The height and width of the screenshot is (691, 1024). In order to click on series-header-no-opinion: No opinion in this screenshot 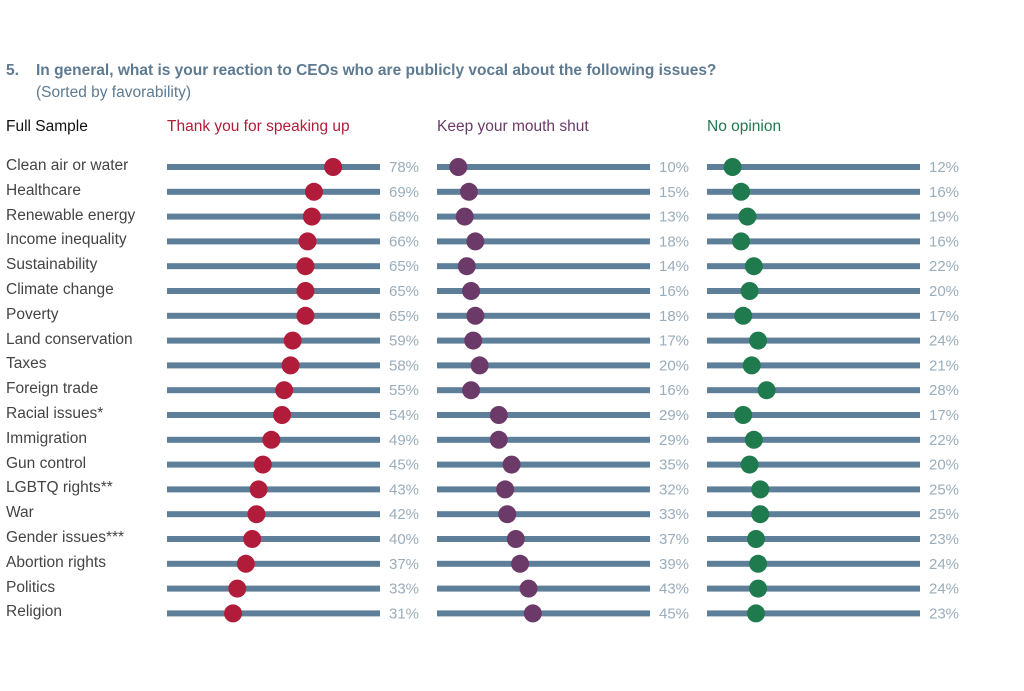, I will do `click(744, 126)`.